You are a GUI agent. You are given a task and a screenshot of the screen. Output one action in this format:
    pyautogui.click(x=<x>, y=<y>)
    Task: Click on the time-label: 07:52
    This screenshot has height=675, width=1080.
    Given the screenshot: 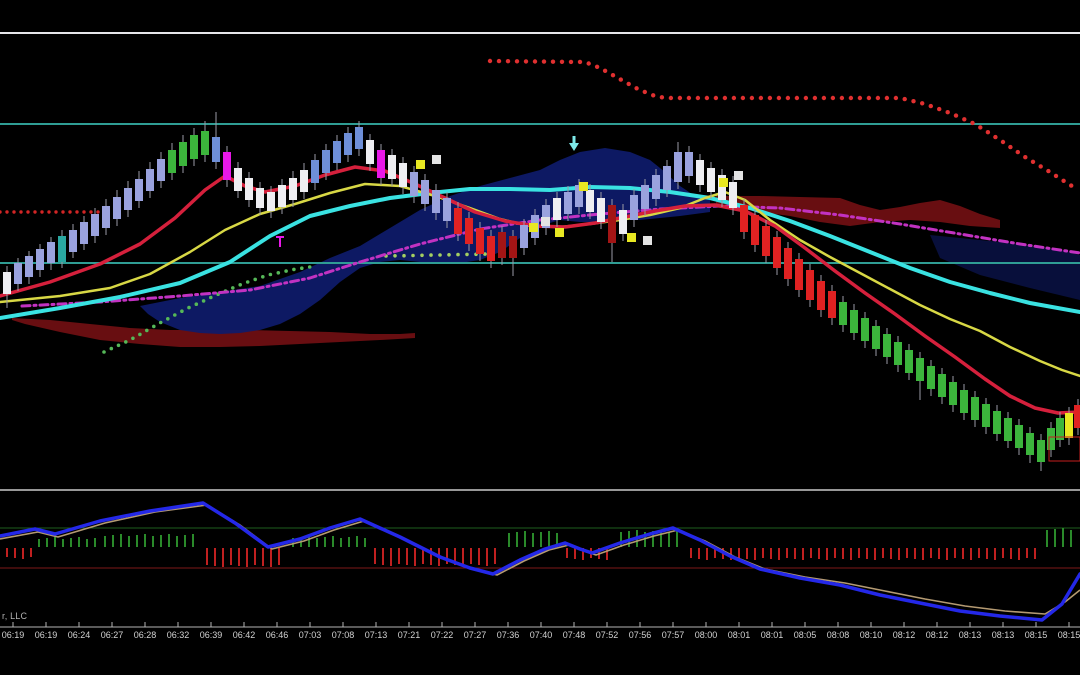 What is the action you would take?
    pyautogui.click(x=607, y=635)
    